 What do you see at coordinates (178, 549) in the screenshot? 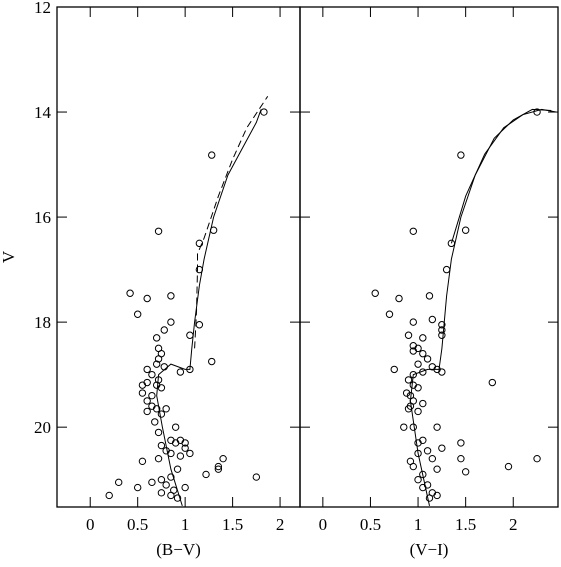
I see `x-axis-label: (B−V)` at bounding box center [178, 549].